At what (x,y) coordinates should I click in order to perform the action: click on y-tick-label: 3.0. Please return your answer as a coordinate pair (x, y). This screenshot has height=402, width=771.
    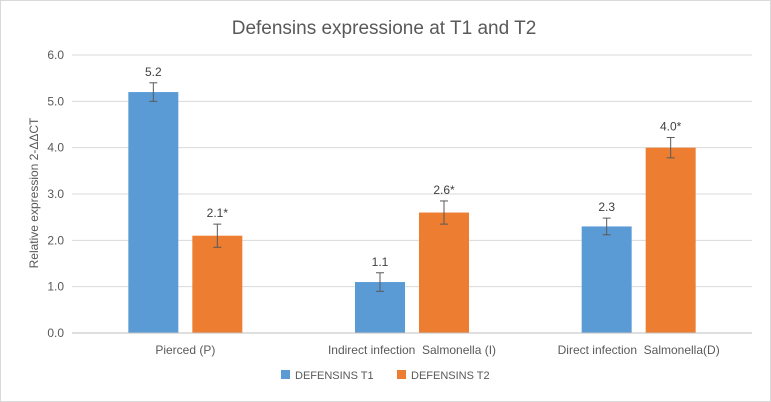
    Looking at the image, I should click on (55, 194).